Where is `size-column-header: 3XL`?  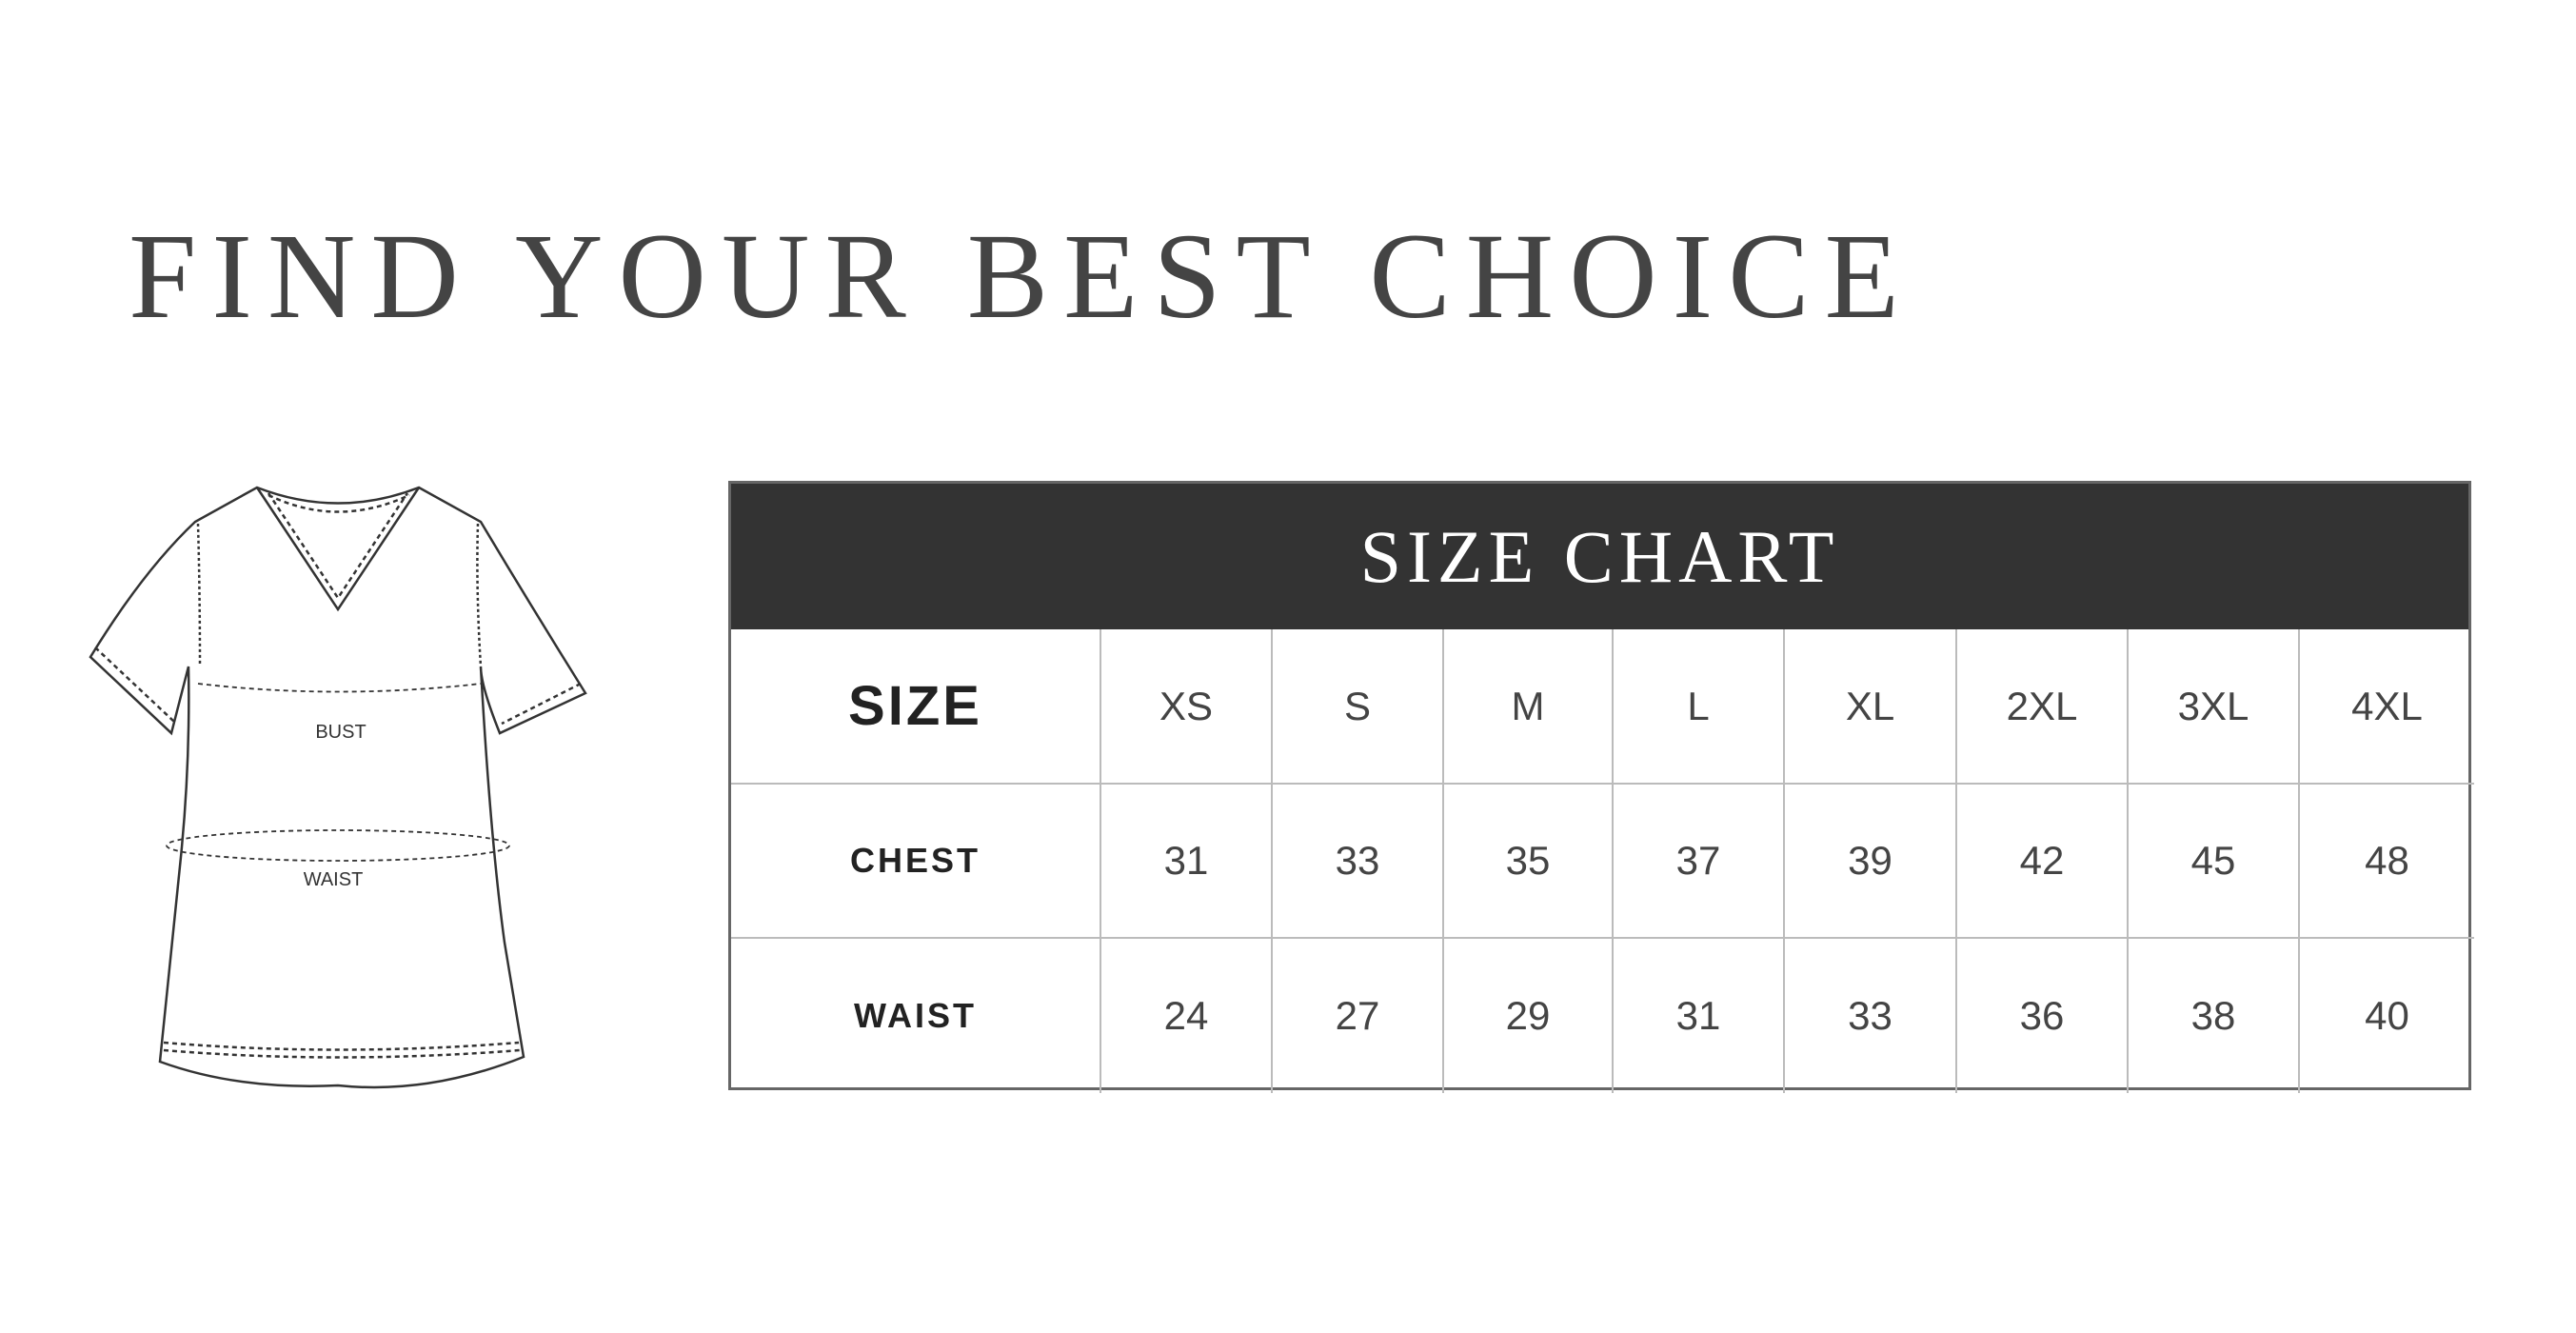
size-column-header: 3XL is located at coordinates (2214, 707).